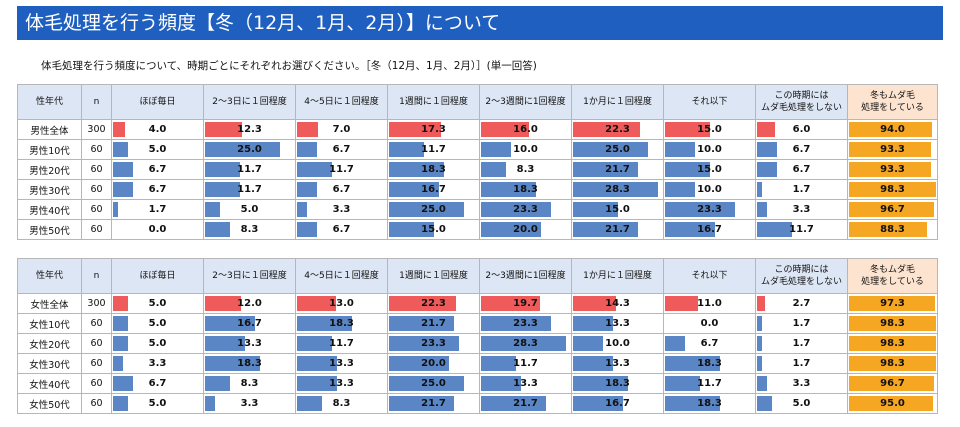 This screenshot has height=427, width=960. Describe the element at coordinates (525, 129) in the screenshot. I see `value-cell: 16.0` at that location.